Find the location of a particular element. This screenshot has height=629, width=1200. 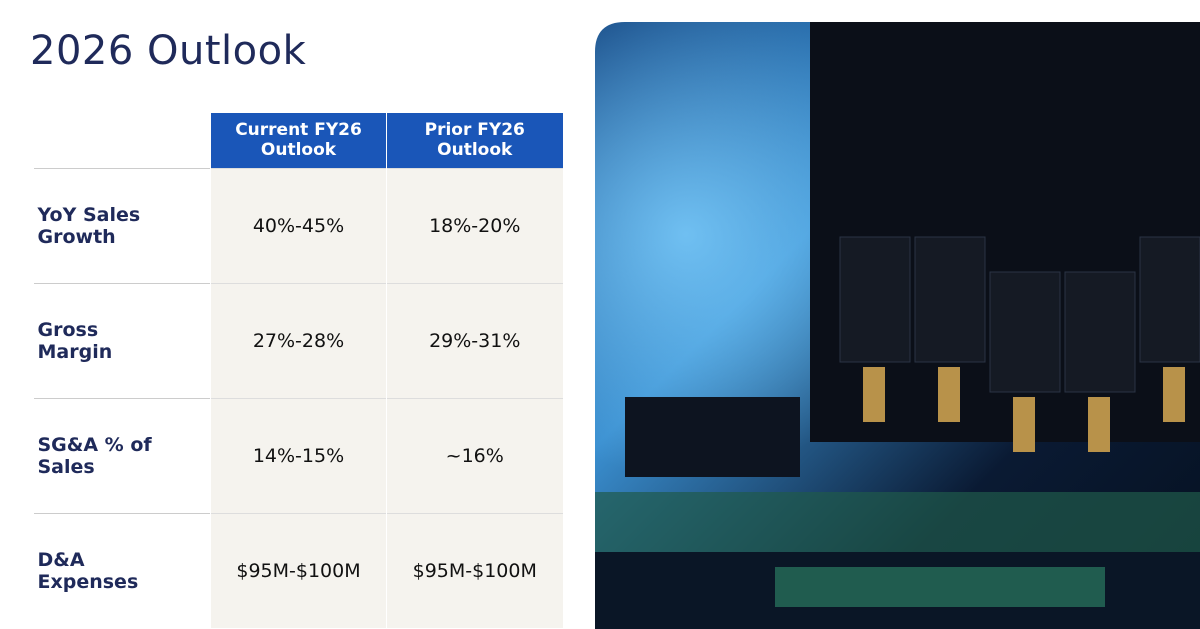

row-label: SG&A % of Sales is located at coordinates (122, 455).